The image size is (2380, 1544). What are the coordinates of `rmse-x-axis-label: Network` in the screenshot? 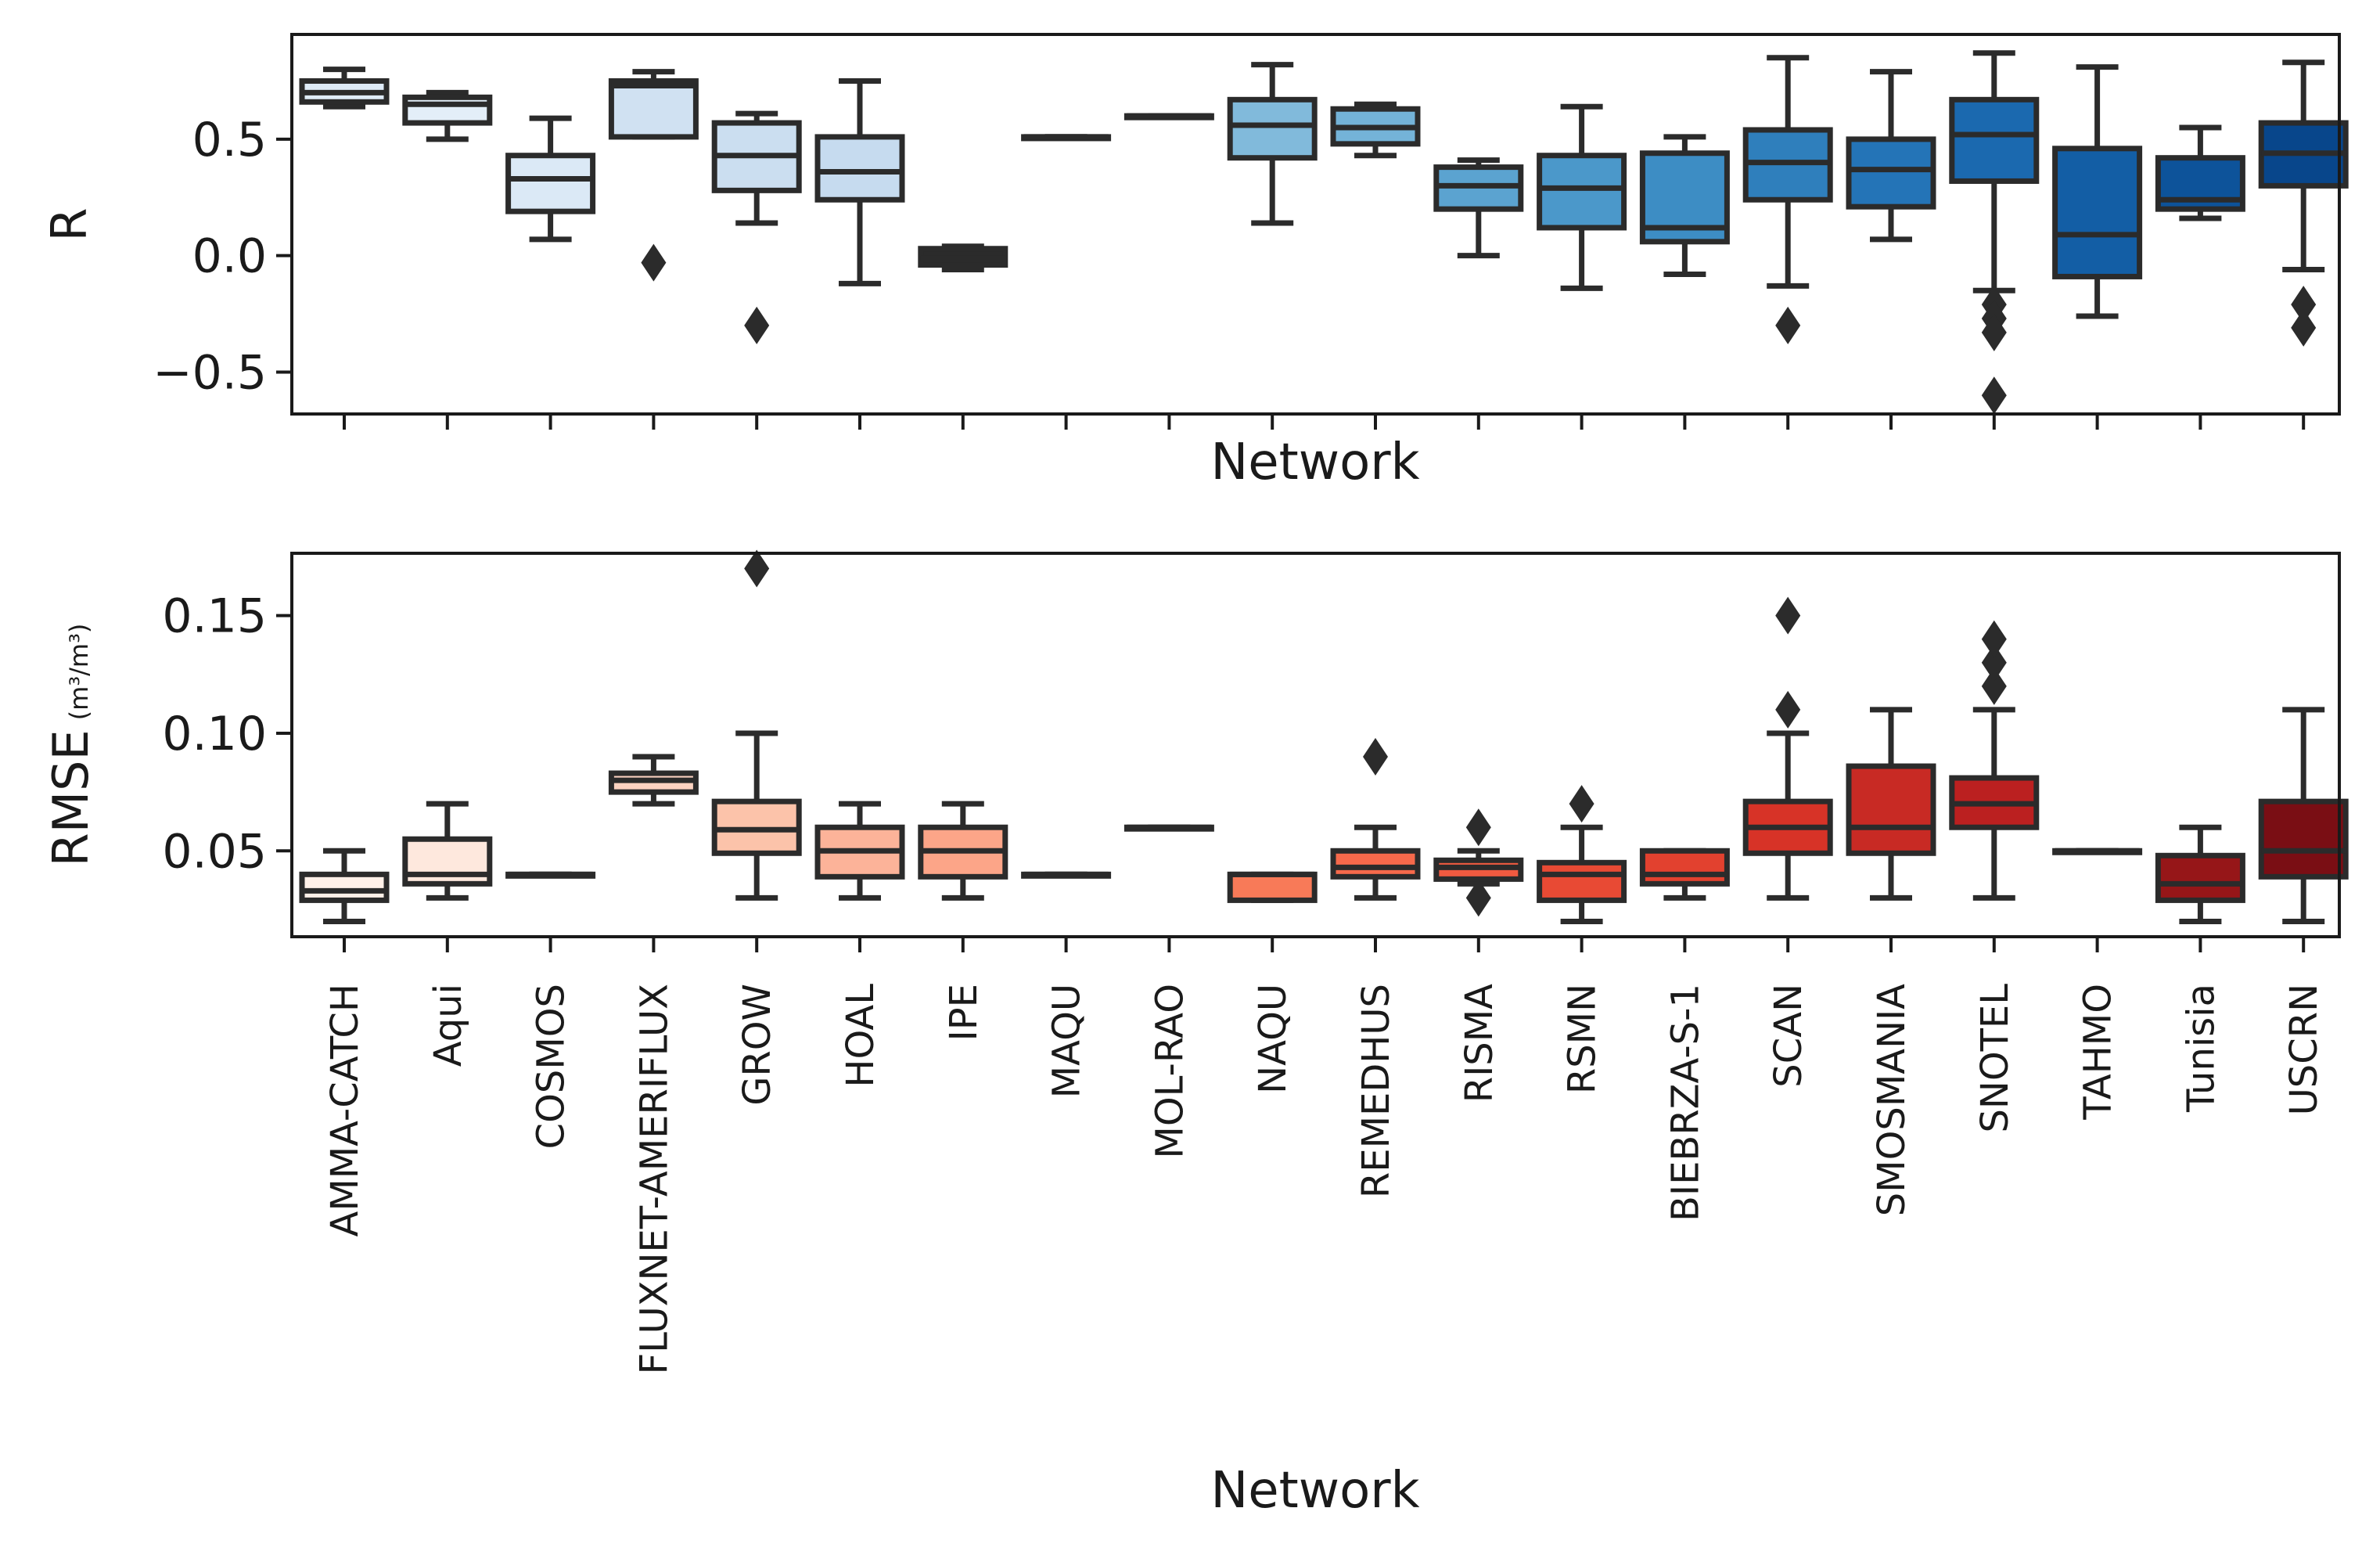 It's located at (1314, 1491).